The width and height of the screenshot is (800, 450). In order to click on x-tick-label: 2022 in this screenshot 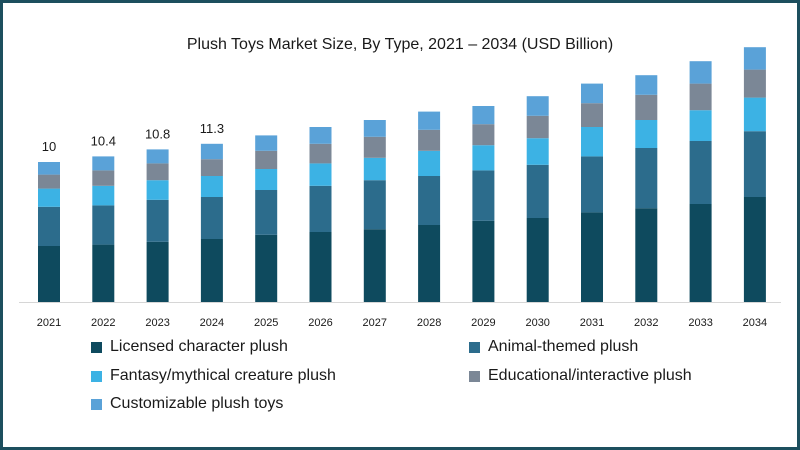, I will do `click(103, 323)`.